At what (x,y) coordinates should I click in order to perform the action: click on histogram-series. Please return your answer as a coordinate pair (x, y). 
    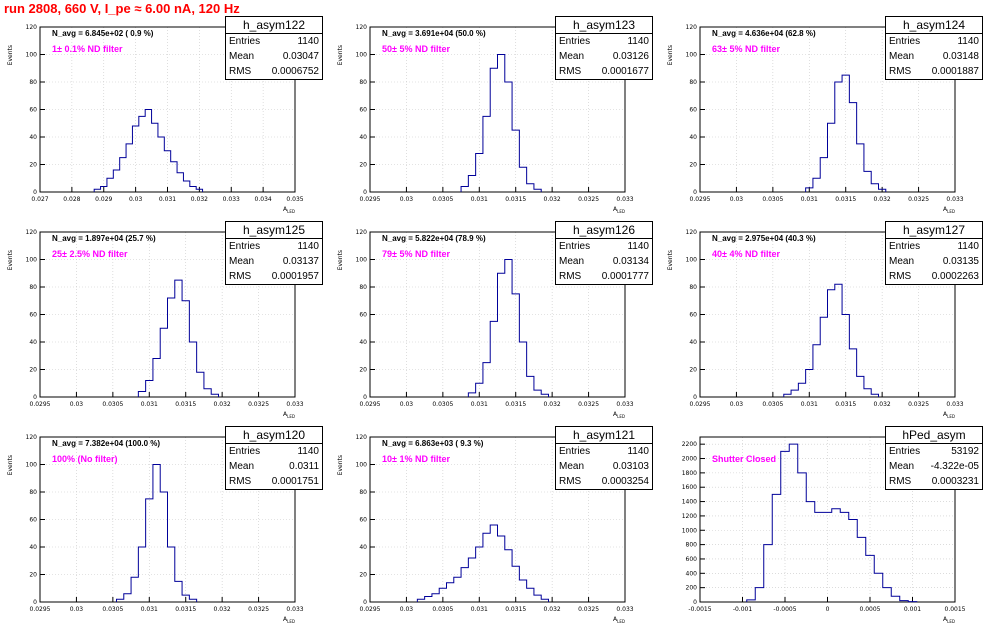
    Looking at the image, I should click on (157, 534).